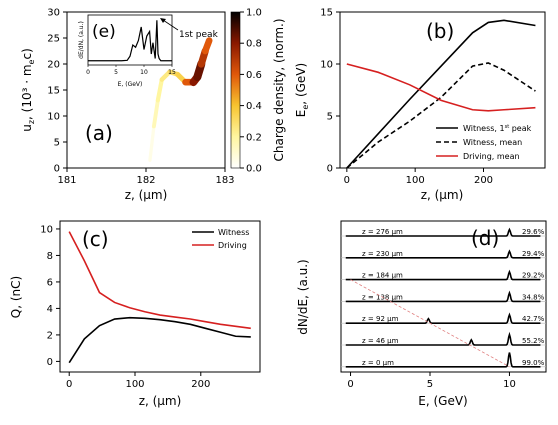 The width and height of the screenshot is (558, 425). I want to click on x-tick-label: 182, so click(145, 180).